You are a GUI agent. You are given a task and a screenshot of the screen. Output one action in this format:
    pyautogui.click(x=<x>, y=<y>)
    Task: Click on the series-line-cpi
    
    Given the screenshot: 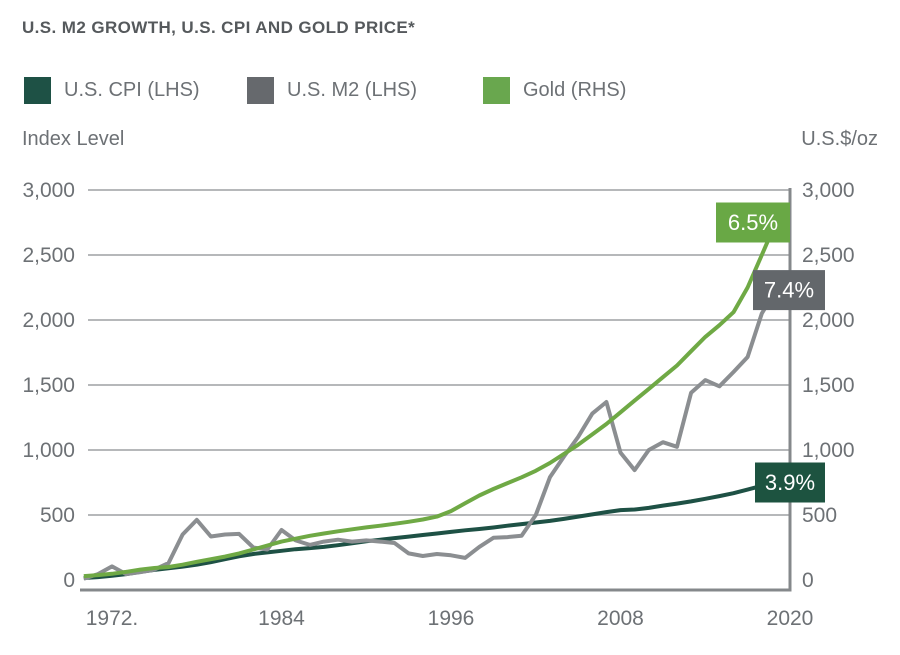 What is the action you would take?
    pyautogui.click(x=430, y=530)
    